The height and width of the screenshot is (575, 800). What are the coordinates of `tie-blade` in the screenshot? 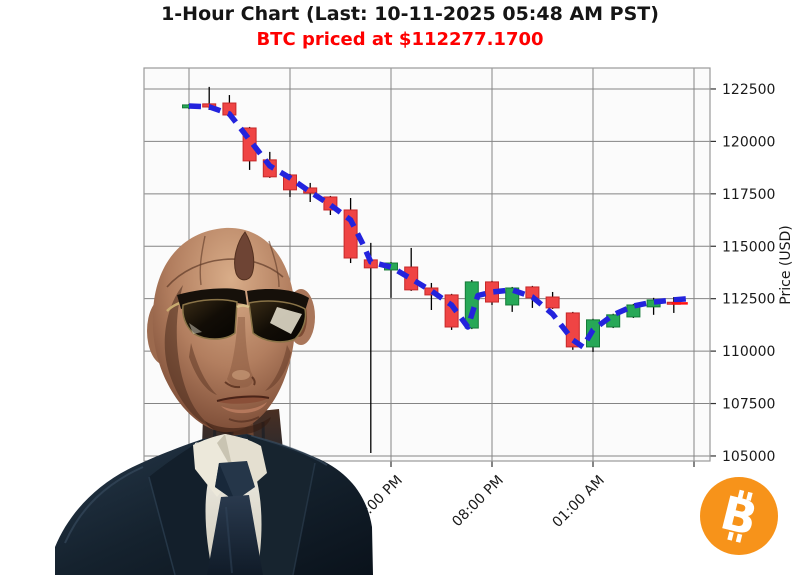 It's located at (235, 535).